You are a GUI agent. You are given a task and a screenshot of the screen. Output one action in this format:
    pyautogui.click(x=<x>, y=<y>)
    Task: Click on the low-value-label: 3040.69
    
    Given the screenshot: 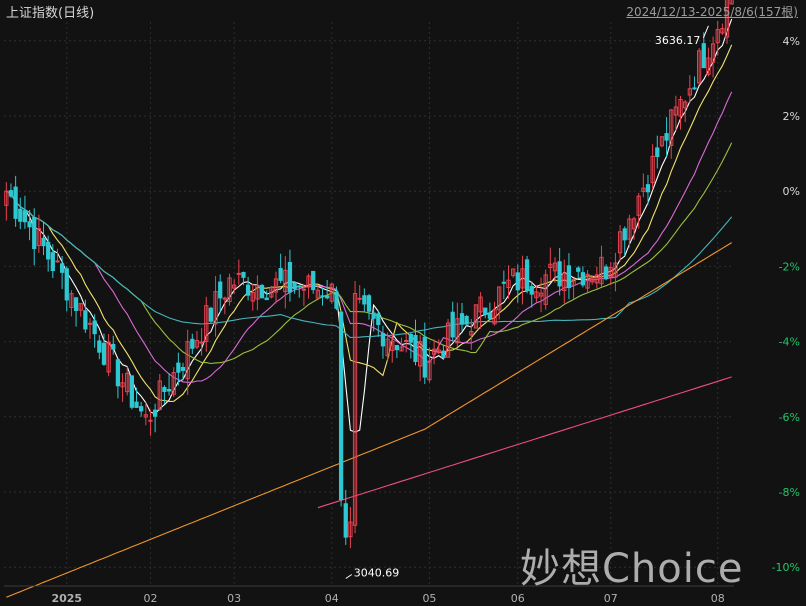 What is the action you would take?
    pyautogui.click(x=377, y=572)
    